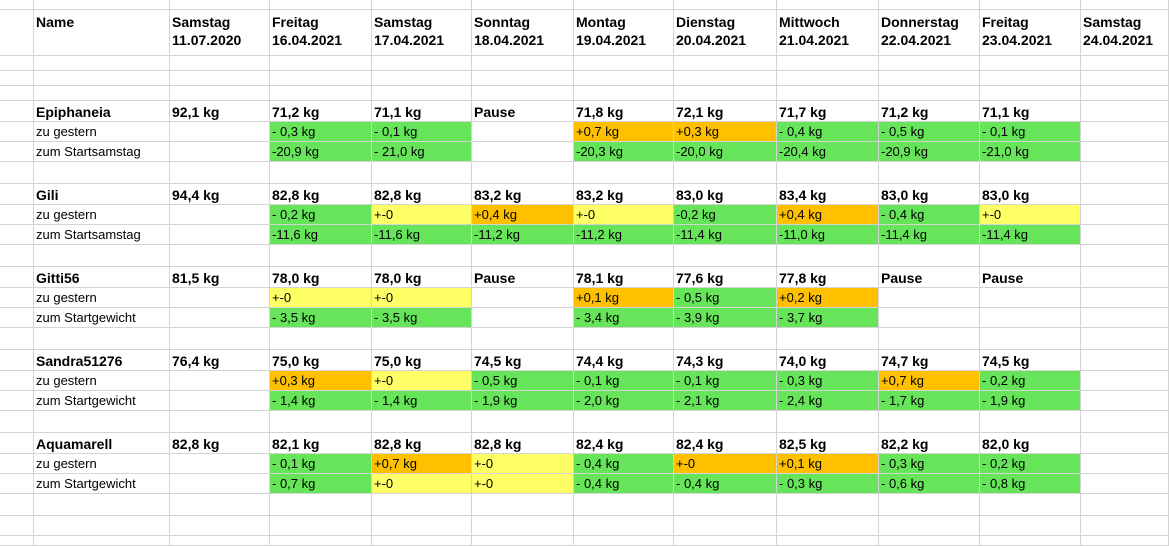 The height and width of the screenshot is (546, 1169). I want to click on delta-cell: +0,4 kg, so click(523, 215).